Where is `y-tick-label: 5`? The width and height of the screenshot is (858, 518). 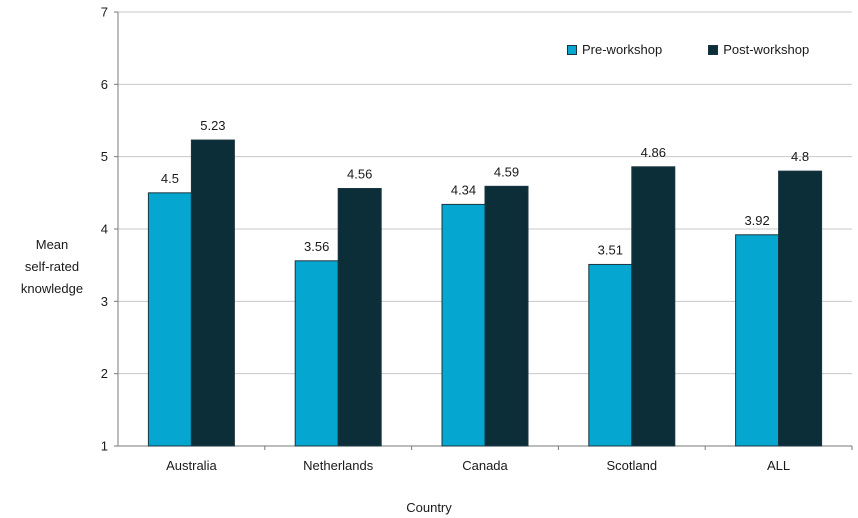
y-tick-label: 5 is located at coordinates (104, 156).